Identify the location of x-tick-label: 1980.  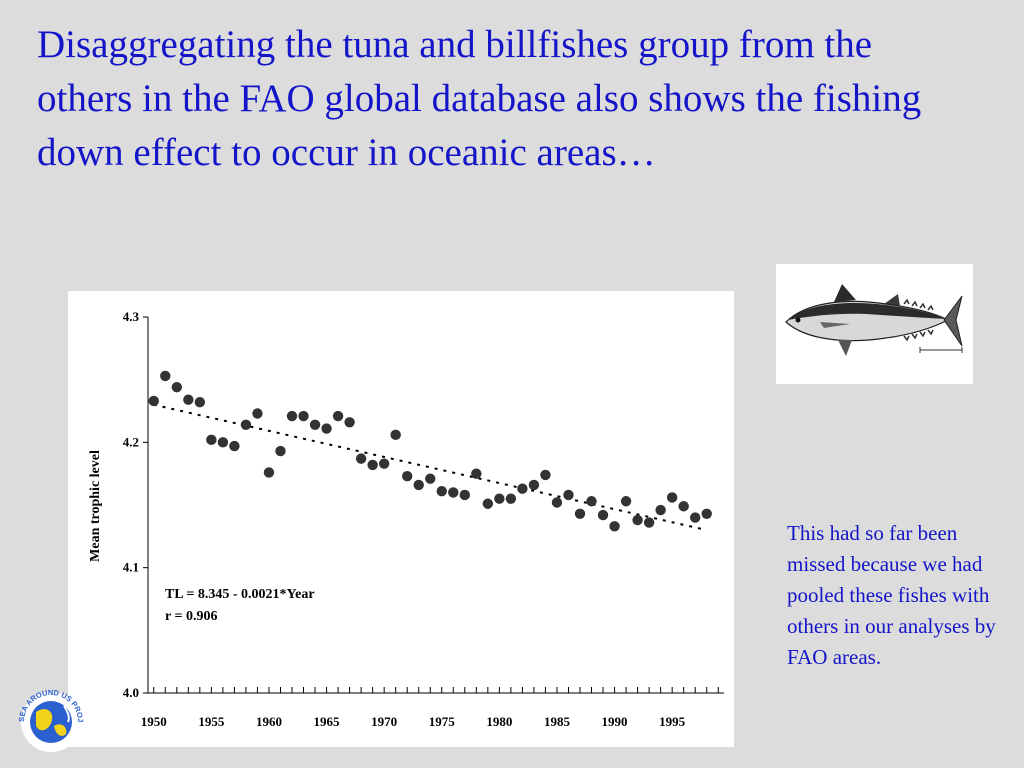
(499, 721).